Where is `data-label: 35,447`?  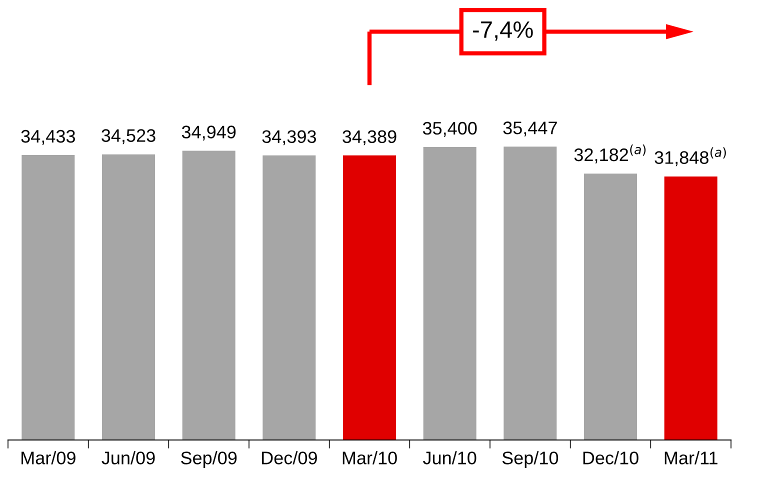 data-label: 35,447 is located at coordinates (530, 129).